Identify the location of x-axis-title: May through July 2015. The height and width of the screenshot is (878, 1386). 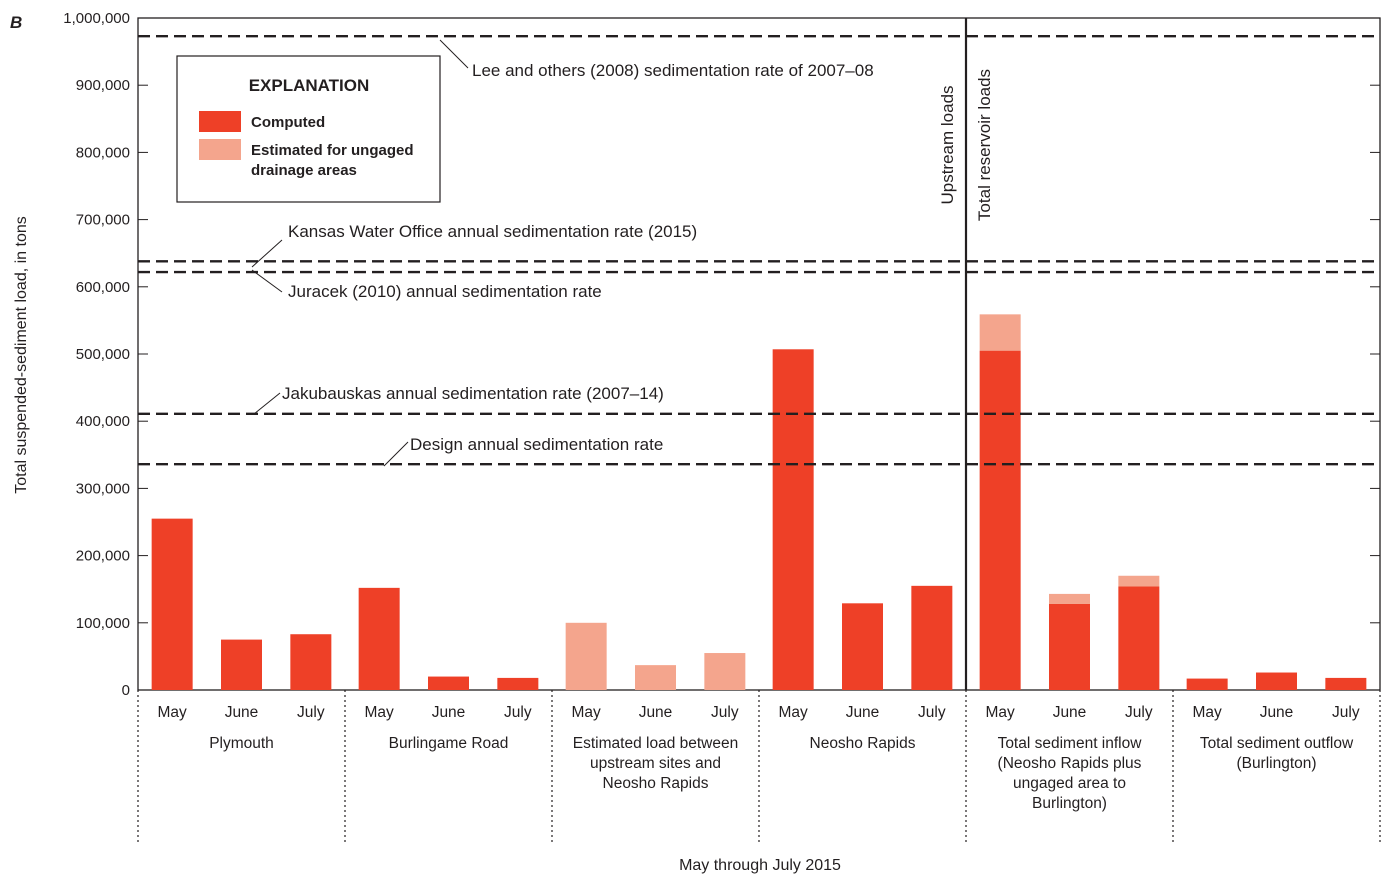
(760, 865).